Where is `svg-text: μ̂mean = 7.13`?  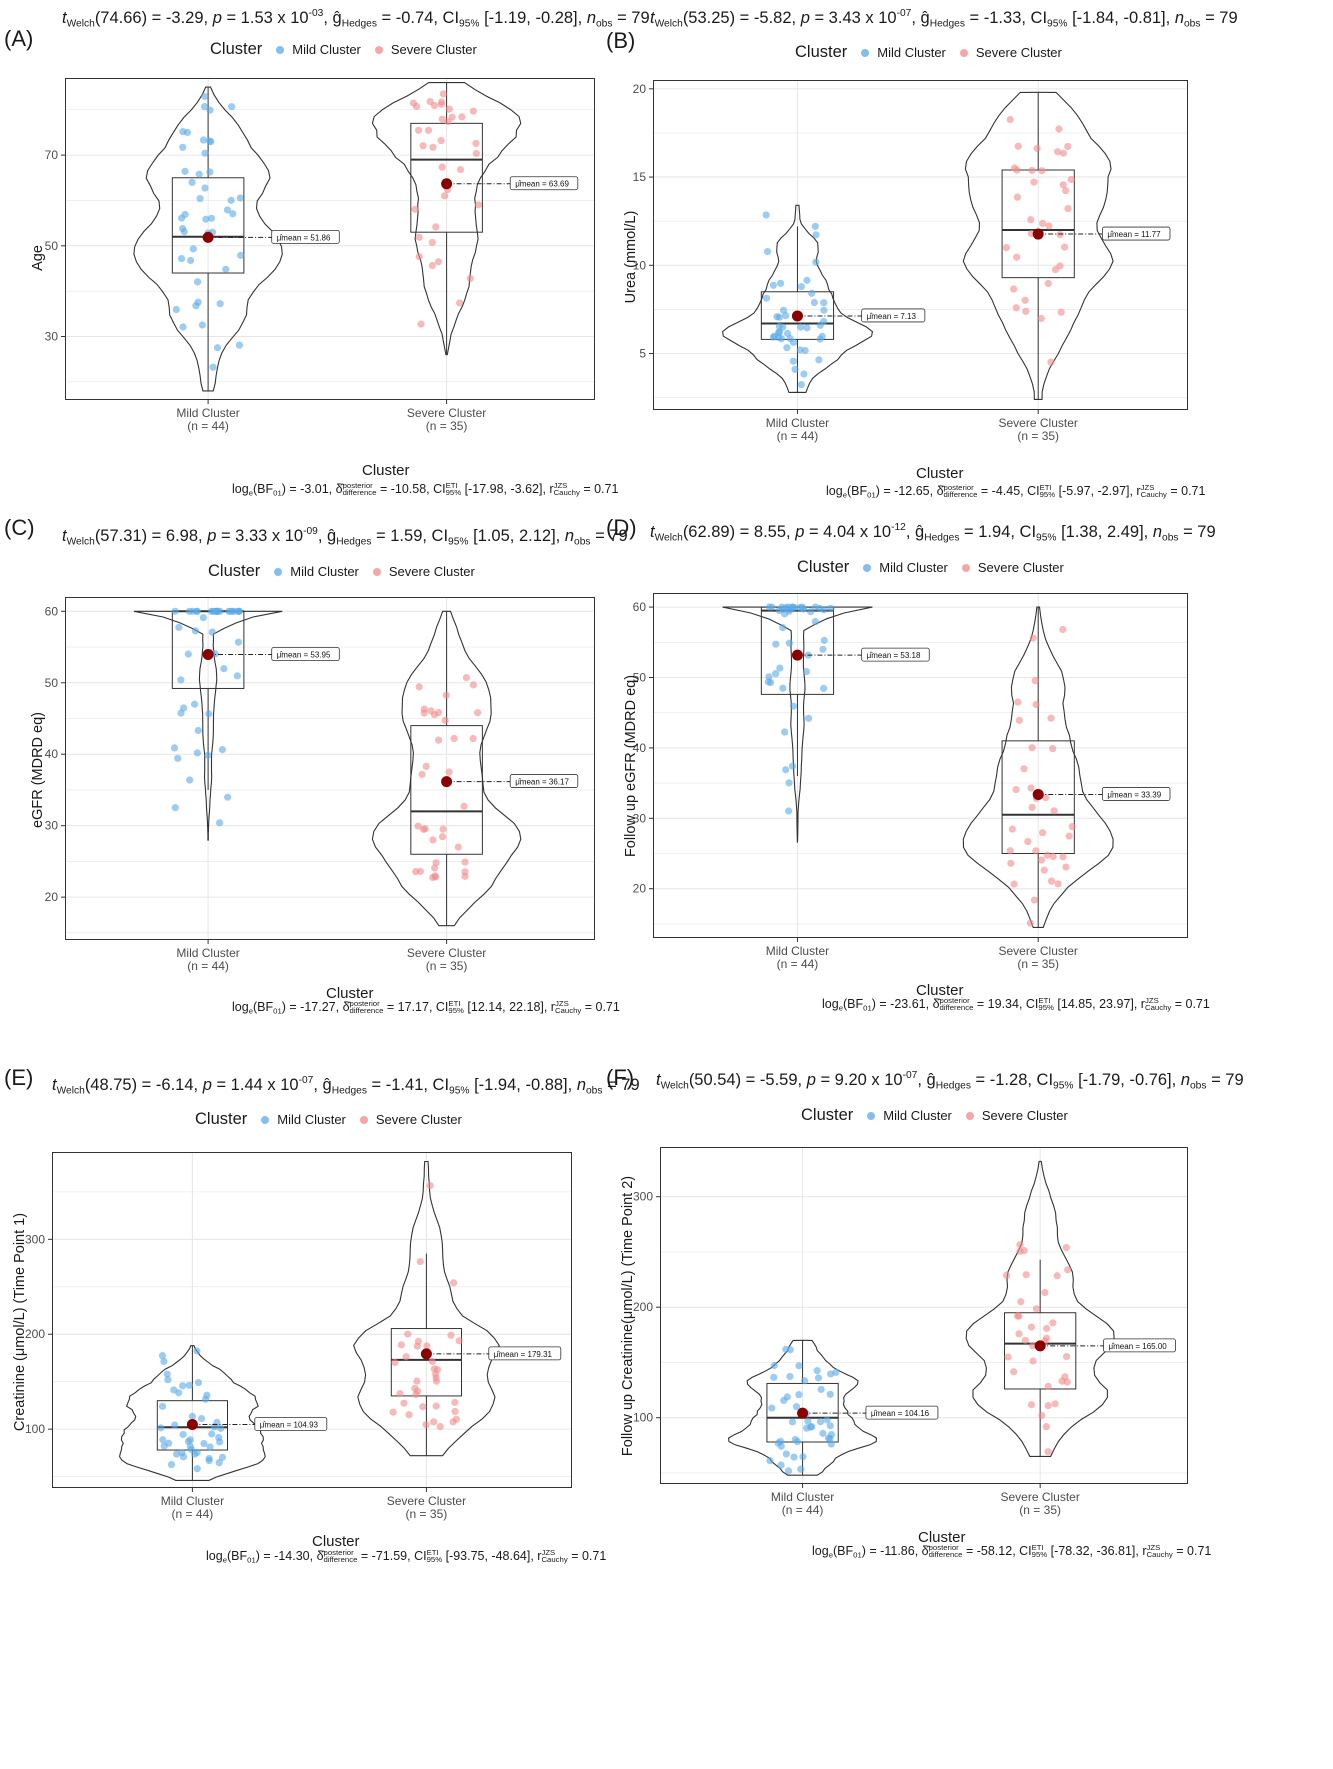 svg-text: μ̂mean = 7.13 is located at coordinates (892, 316).